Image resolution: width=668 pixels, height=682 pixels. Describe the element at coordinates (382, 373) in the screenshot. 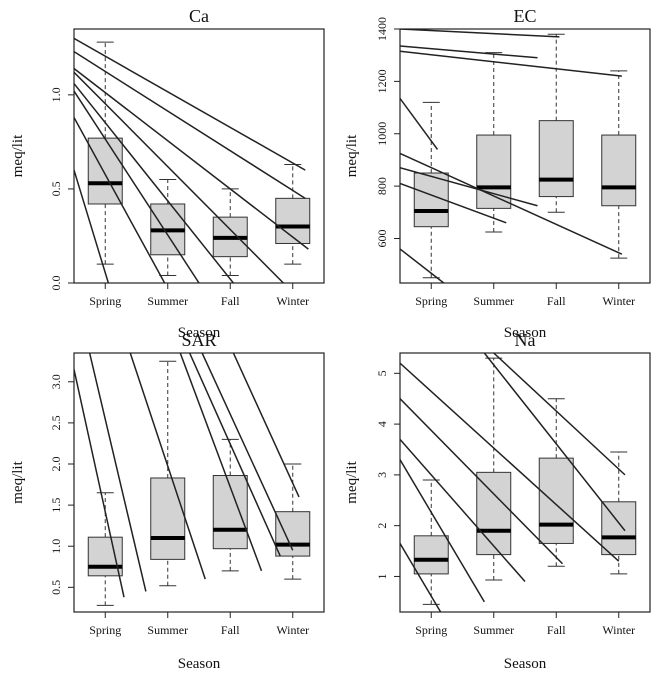

I see `y-tick-label: 5` at that location.